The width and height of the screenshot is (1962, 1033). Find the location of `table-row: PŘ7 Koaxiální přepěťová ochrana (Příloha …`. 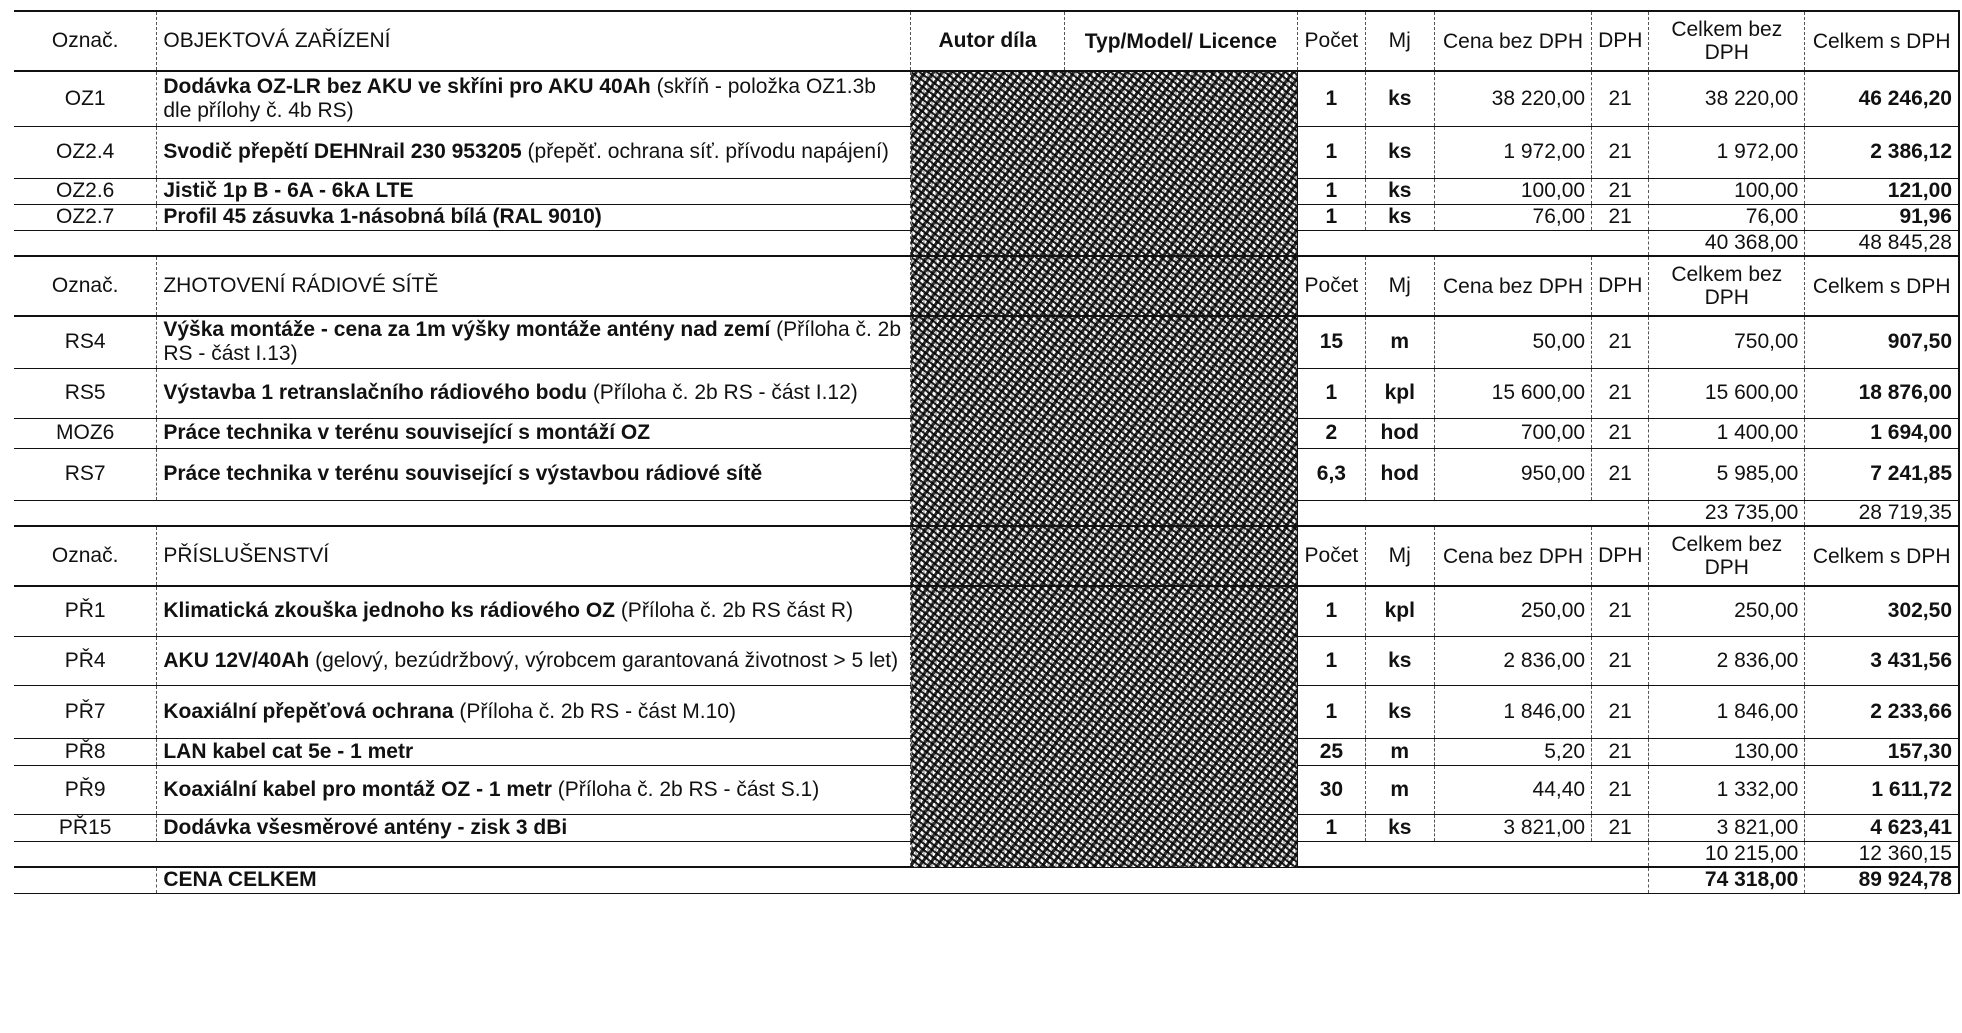

table-row: PŘ7 Koaxiální přepěťová ochrana (Příloha … is located at coordinates (987, 712).